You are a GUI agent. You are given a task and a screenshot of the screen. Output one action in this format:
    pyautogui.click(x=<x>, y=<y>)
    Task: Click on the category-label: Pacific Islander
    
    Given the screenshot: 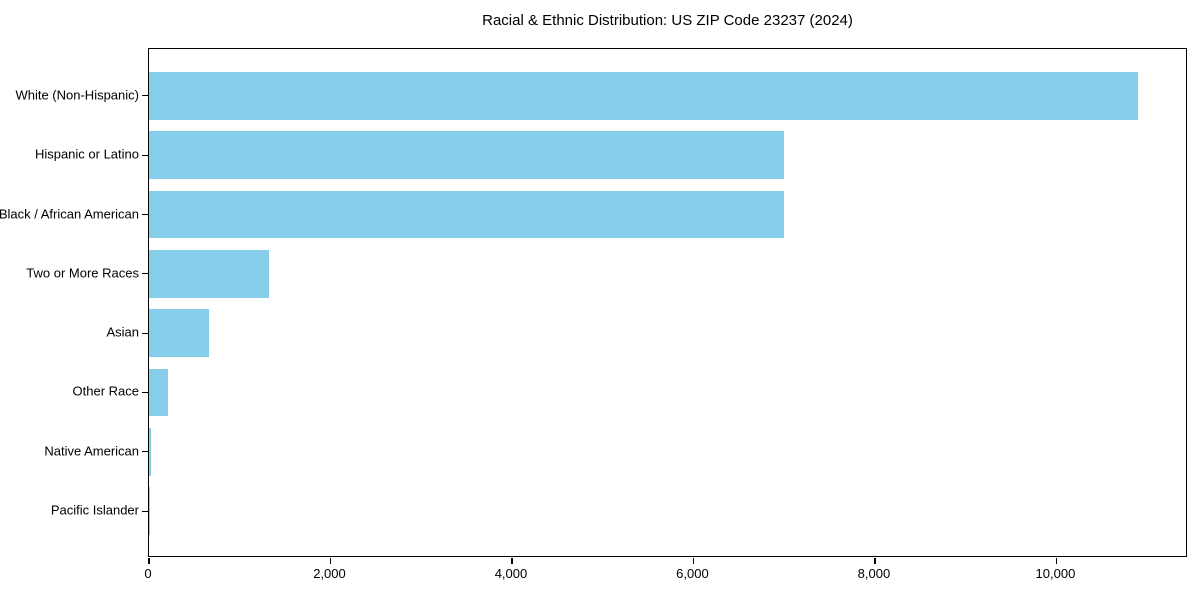 What is the action you would take?
    pyautogui.click(x=94, y=510)
    